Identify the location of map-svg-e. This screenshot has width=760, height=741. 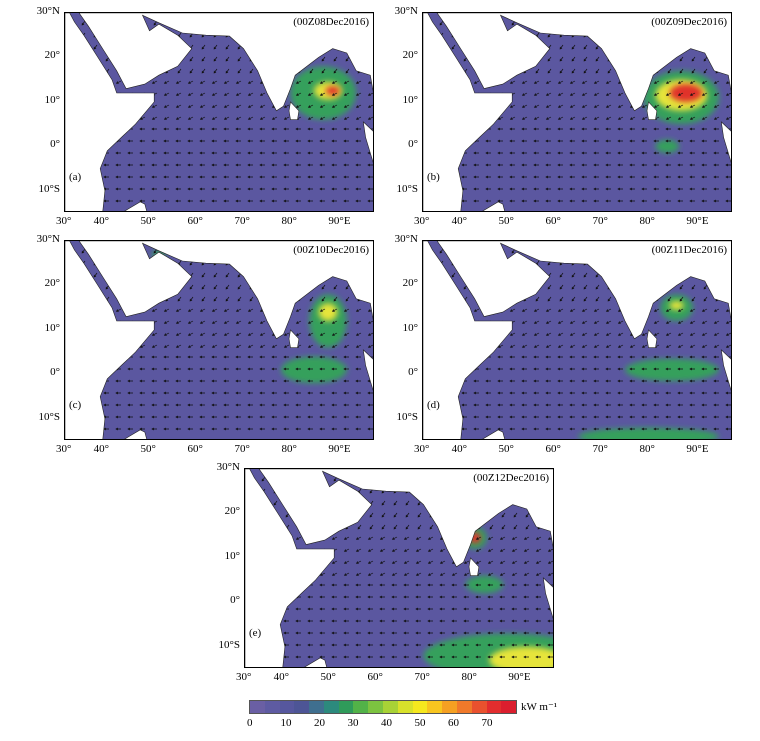
(399, 568).